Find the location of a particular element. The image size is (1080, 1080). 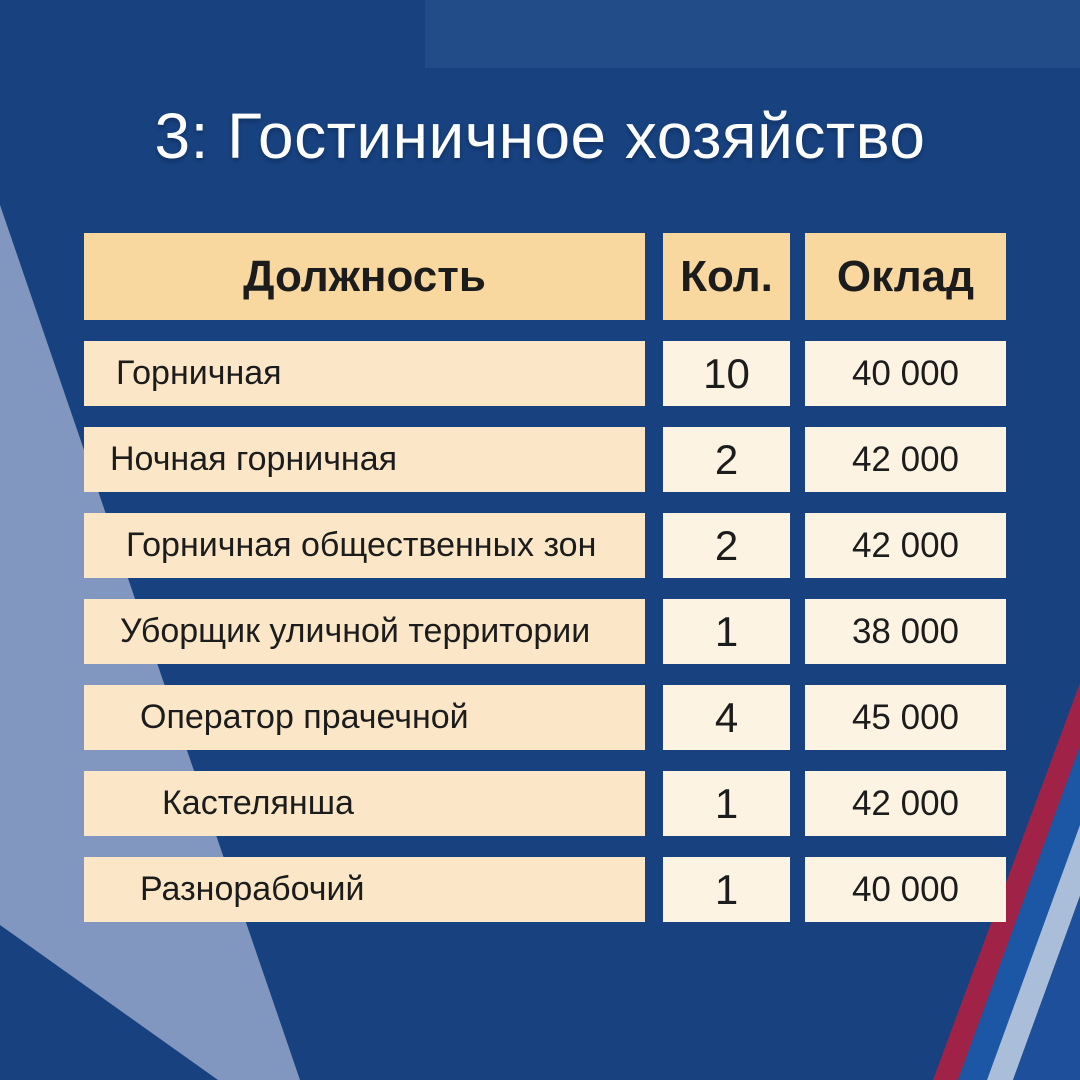

table-row: Разнорабочий 1 40 000 is located at coordinates (545, 889).